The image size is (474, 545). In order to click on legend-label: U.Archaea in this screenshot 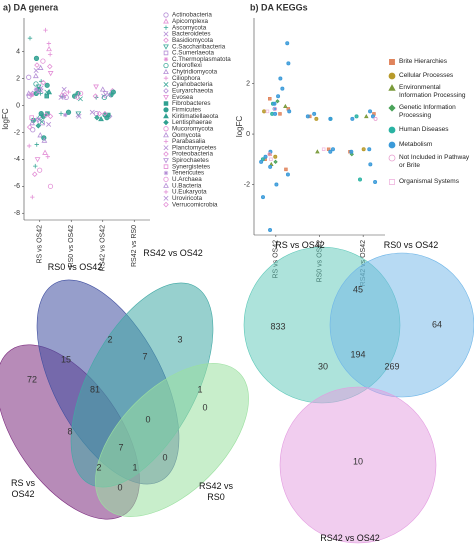, I will do `click(187, 179)`.